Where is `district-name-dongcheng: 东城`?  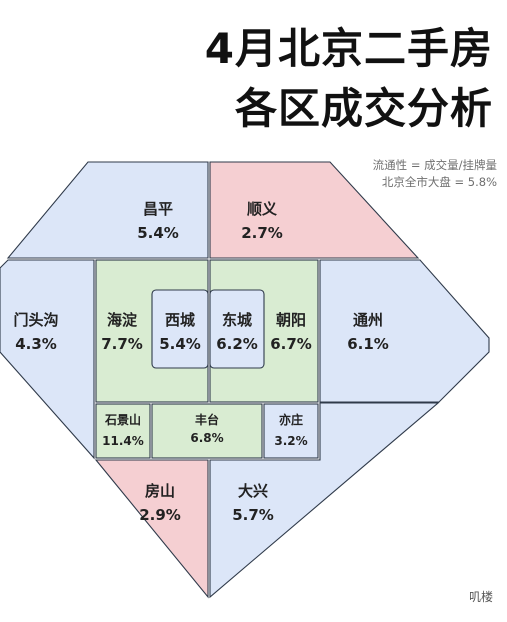 district-name-dongcheng: 东城 is located at coordinates (237, 320).